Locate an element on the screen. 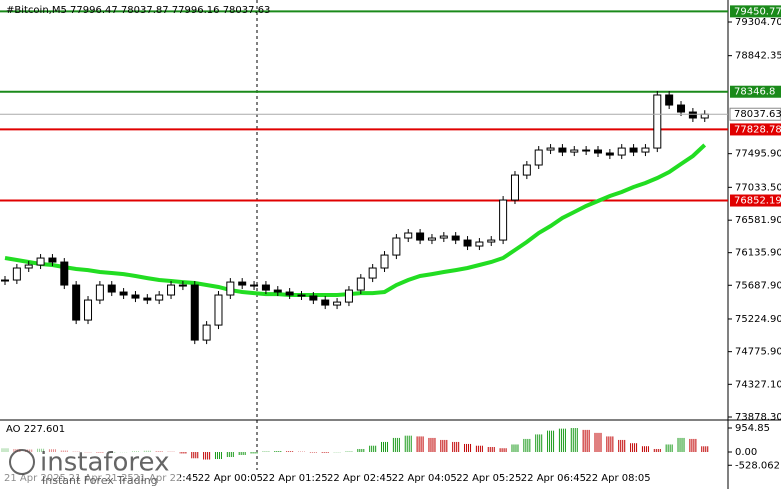 The height and width of the screenshot is (489, 781). watermark-bg is located at coordinates (90, 466).